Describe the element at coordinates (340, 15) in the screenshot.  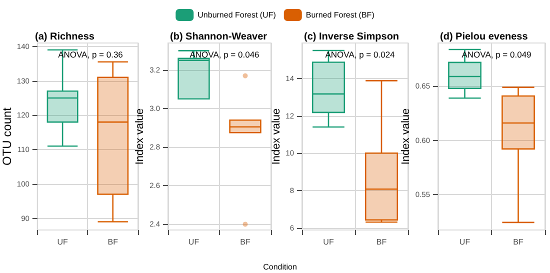
I see `legend-label: Burned Forest (BF)` at that location.